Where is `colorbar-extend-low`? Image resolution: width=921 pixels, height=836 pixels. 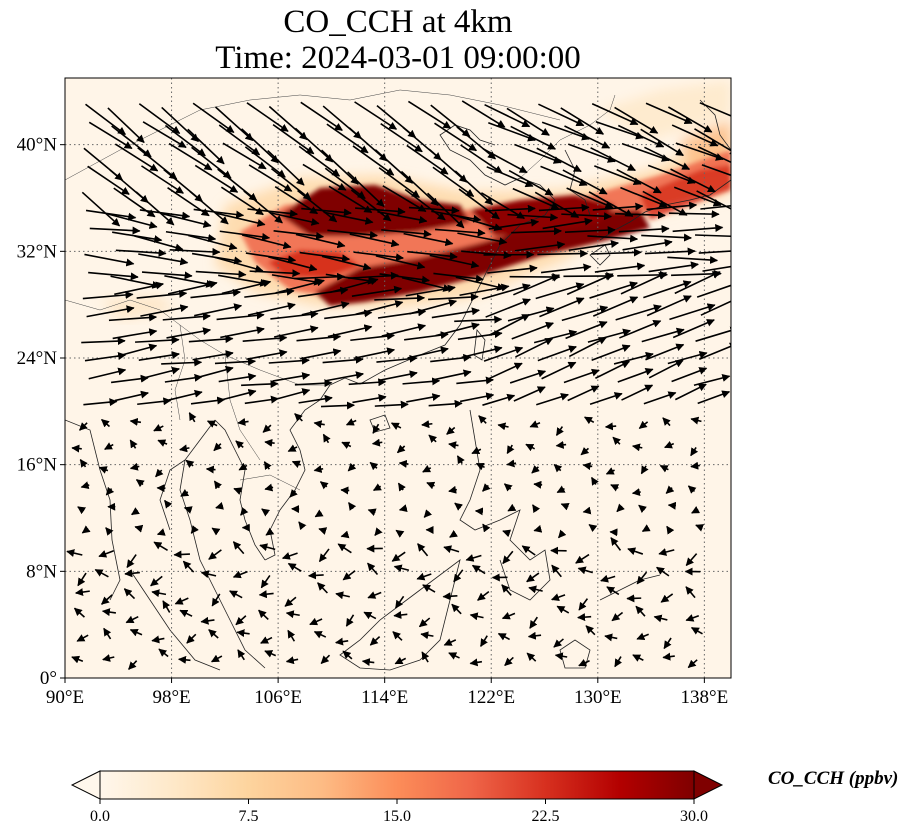 colorbar-extend-low is located at coordinates (85, 785).